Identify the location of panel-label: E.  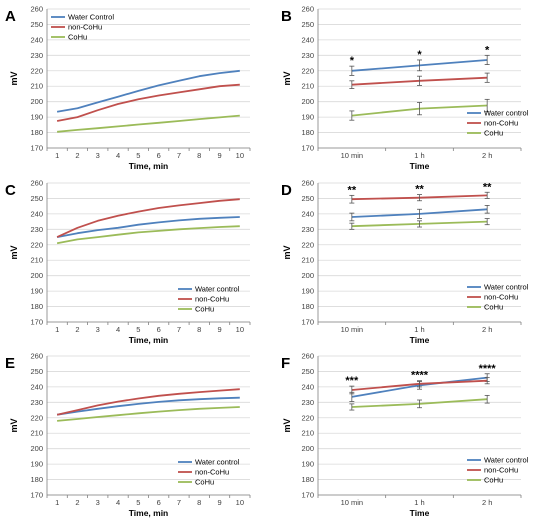
(10, 363).